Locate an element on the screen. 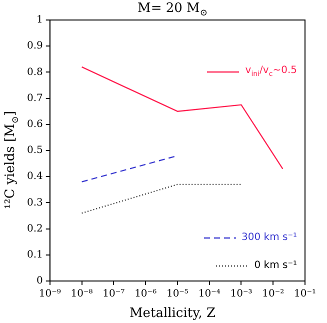 The width and height of the screenshot is (327, 323). legend-label: v$_{ini}$/v$_{c}$~0.5 is located at coordinates (271, 71).